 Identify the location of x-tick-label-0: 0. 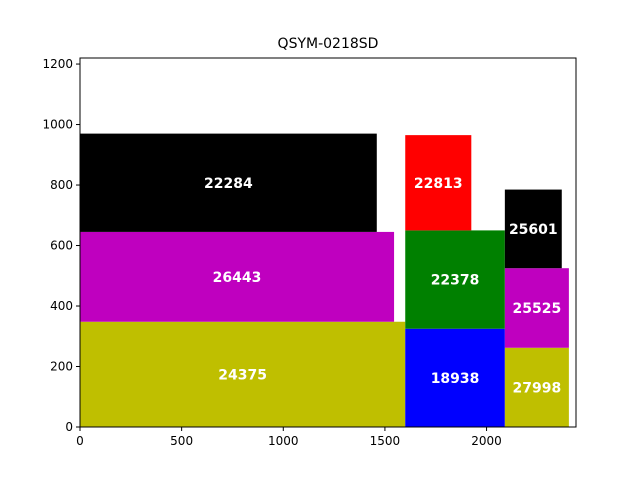
(80, 441).